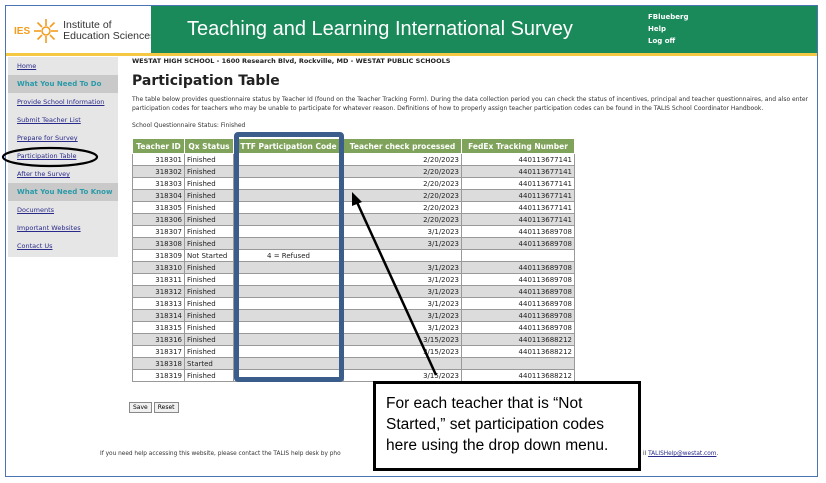 Image resolution: width=826 pixels, height=483 pixels. Describe the element at coordinates (140, 407) in the screenshot. I see `save-button: Save` at that location.